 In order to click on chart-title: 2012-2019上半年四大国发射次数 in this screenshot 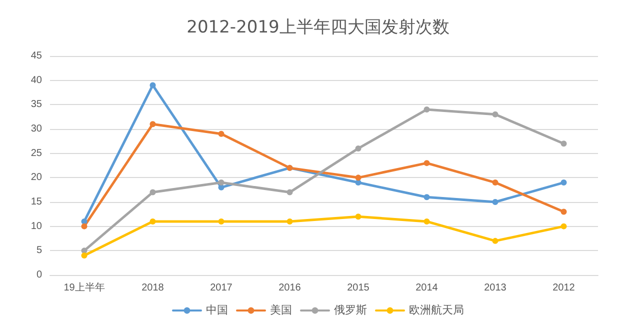, I will do `click(318, 28)`.